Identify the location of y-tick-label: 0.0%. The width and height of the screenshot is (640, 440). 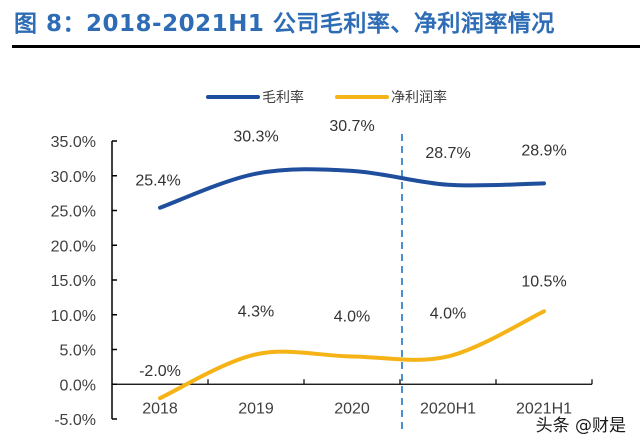
(78, 385).